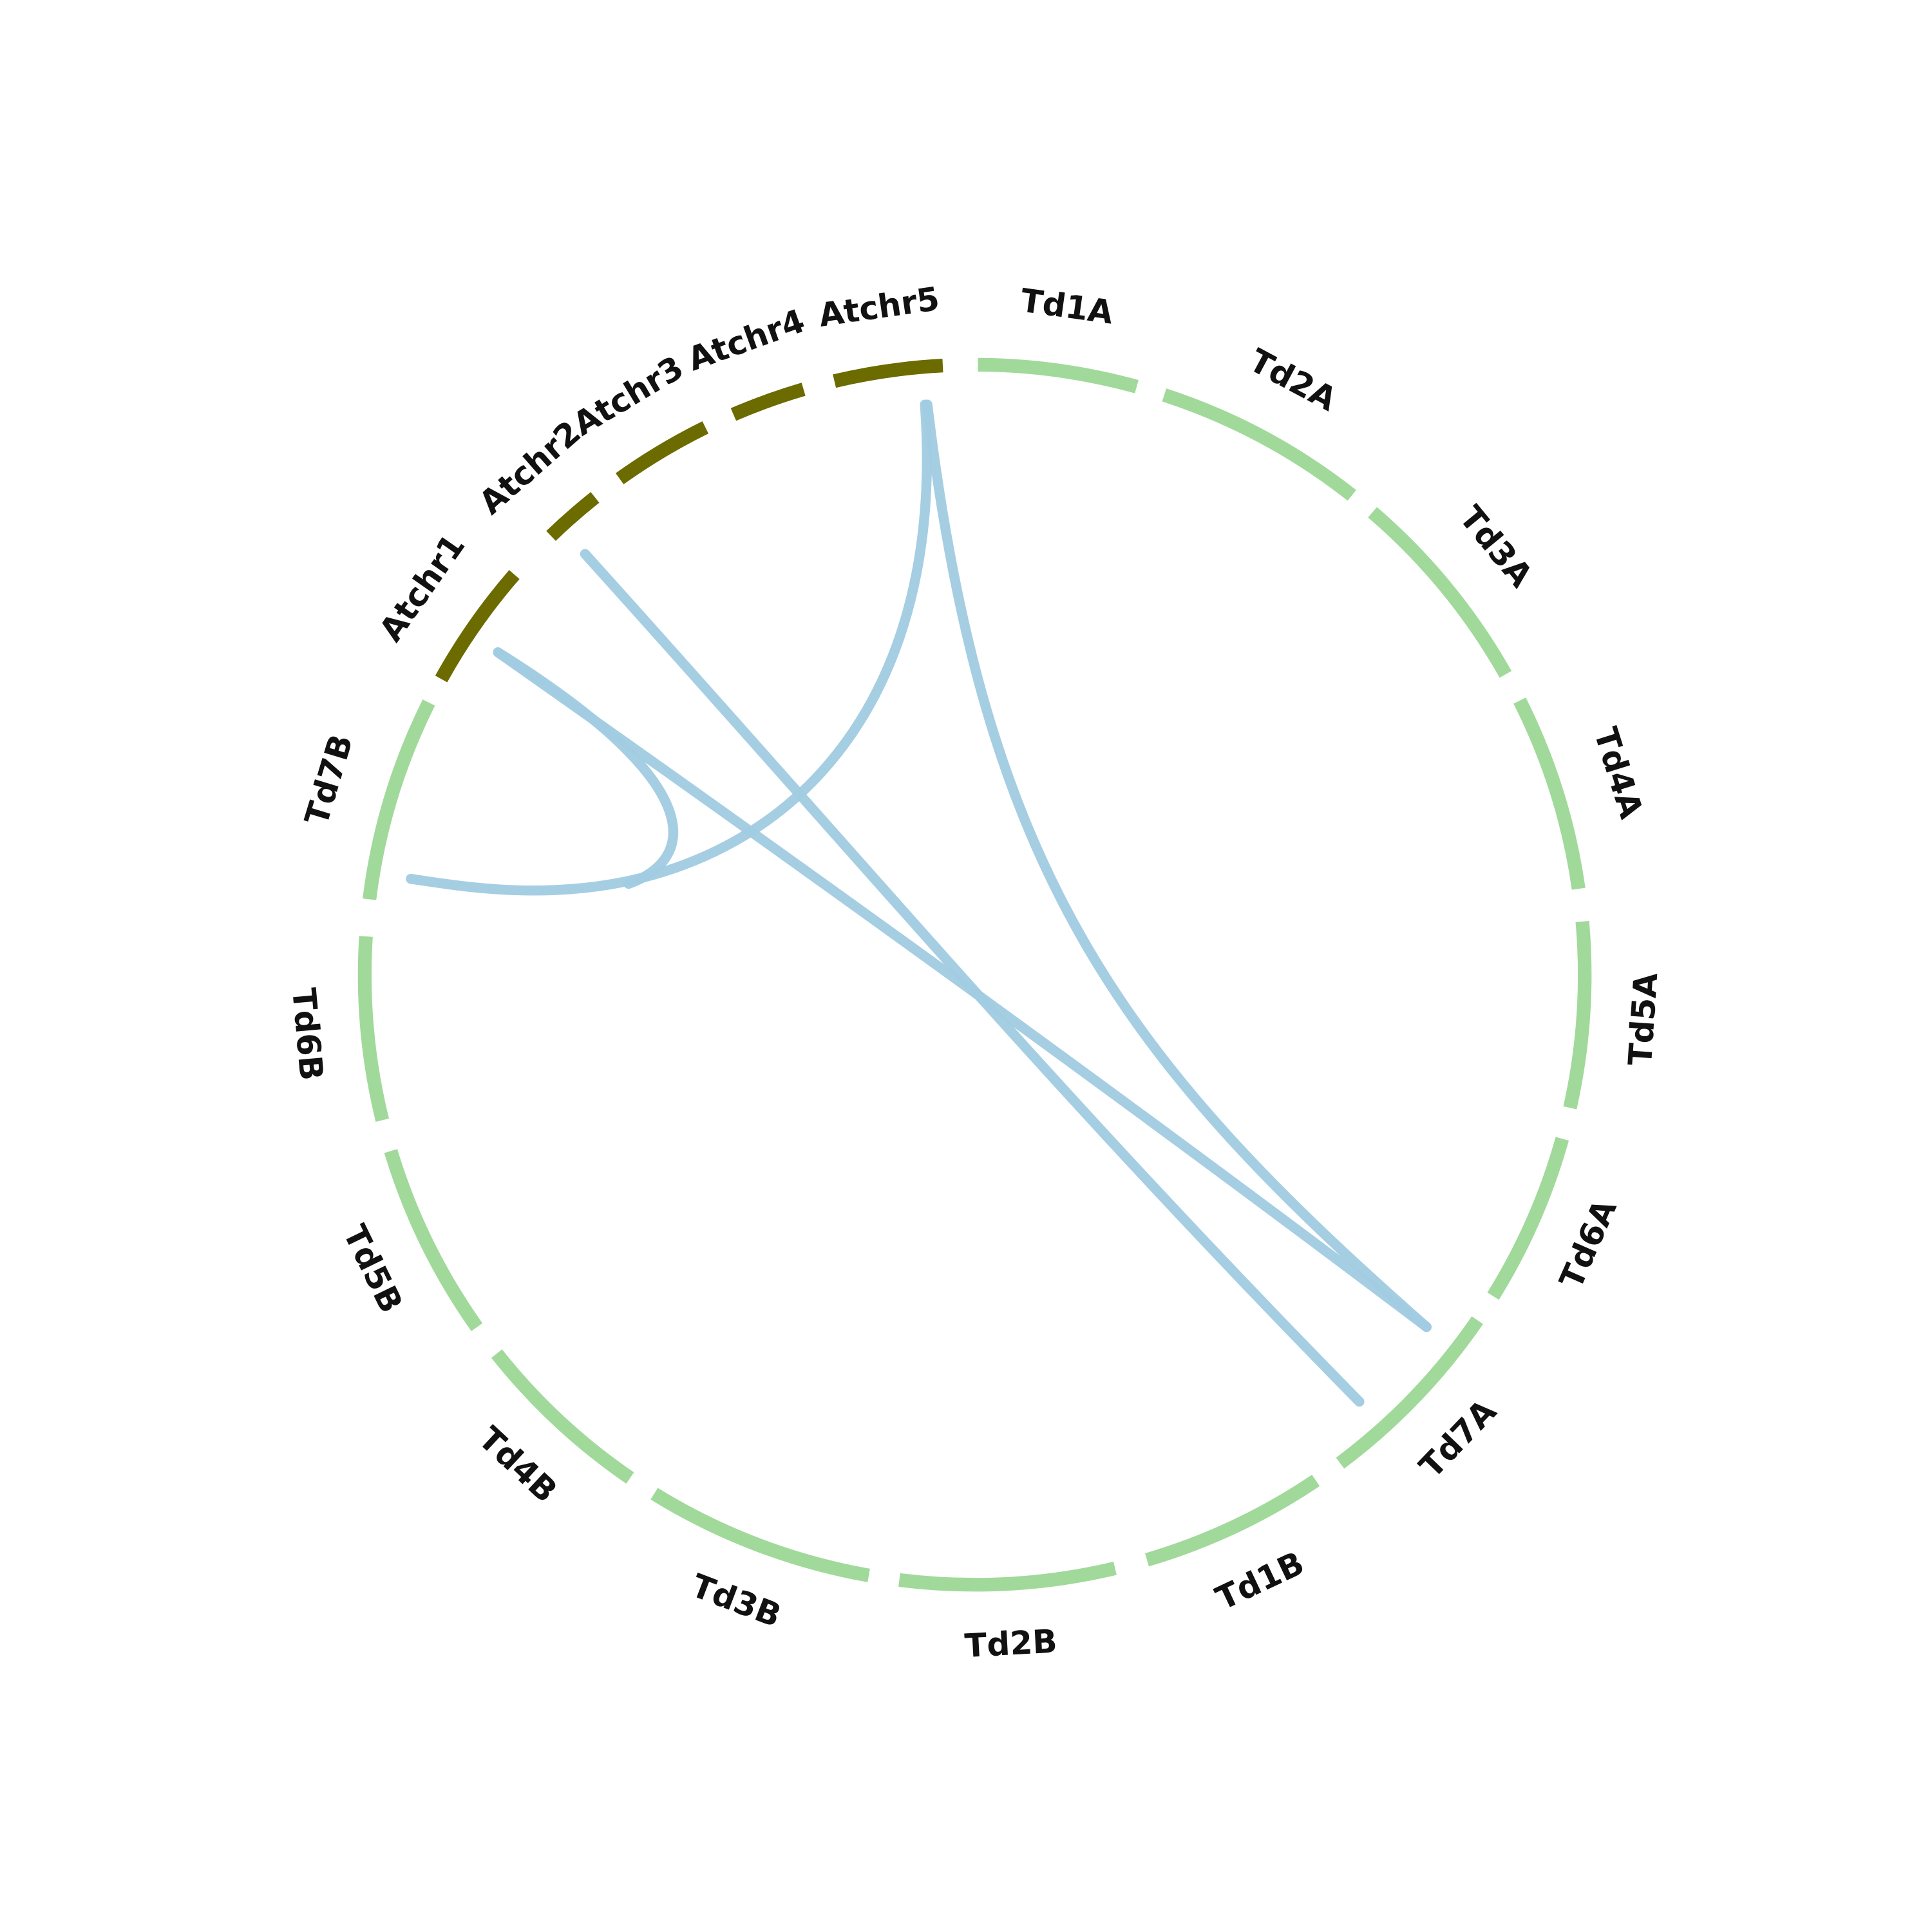  What do you see at coordinates (308, 1034) in the screenshot?
I see `chromosome-label: Td6B` at bounding box center [308, 1034].